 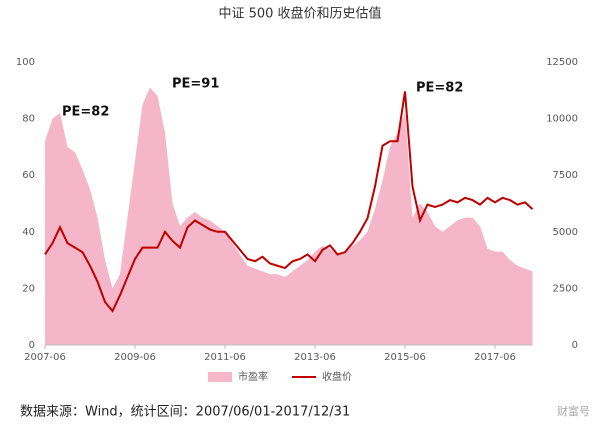 I want to click on x-tick-label: 2013-06, so click(x=315, y=357).